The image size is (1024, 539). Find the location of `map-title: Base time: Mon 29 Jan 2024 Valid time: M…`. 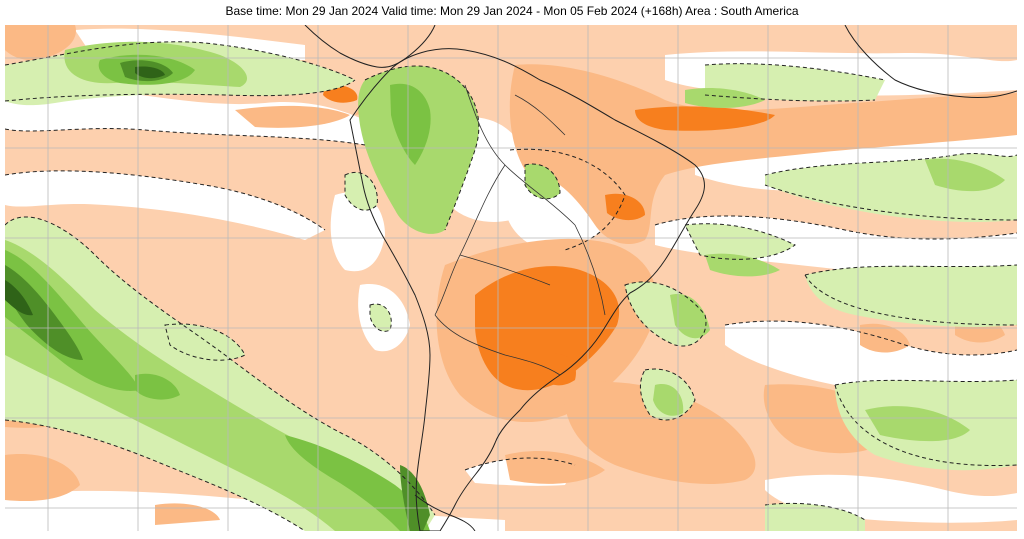

map-title: Base time: Mon 29 Jan 2024 Valid time: M… is located at coordinates (512, 11).